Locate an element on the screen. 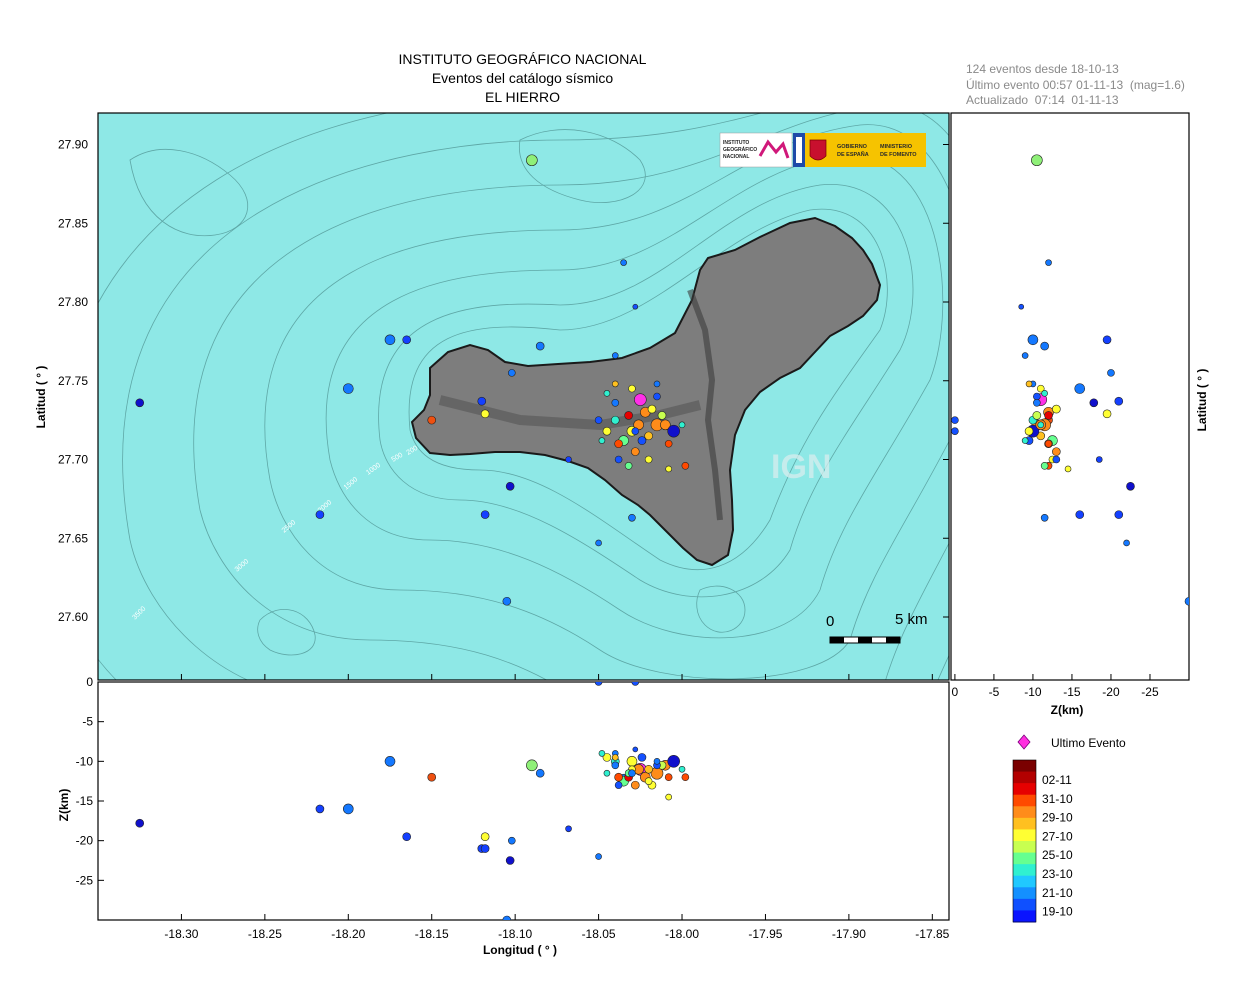 The height and width of the screenshot is (1000, 1251). color-scale-frame is located at coordinates (1024, 841).